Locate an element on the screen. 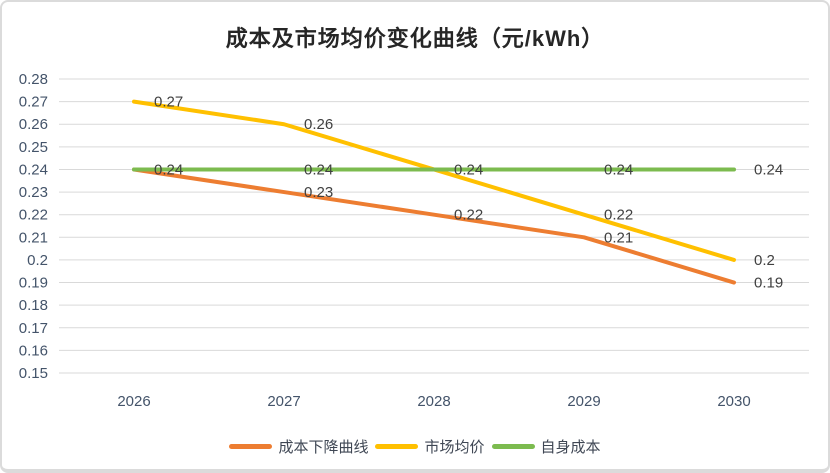 This screenshot has width=830, height=473. y-tick-label: 0.21 is located at coordinates (33, 237).